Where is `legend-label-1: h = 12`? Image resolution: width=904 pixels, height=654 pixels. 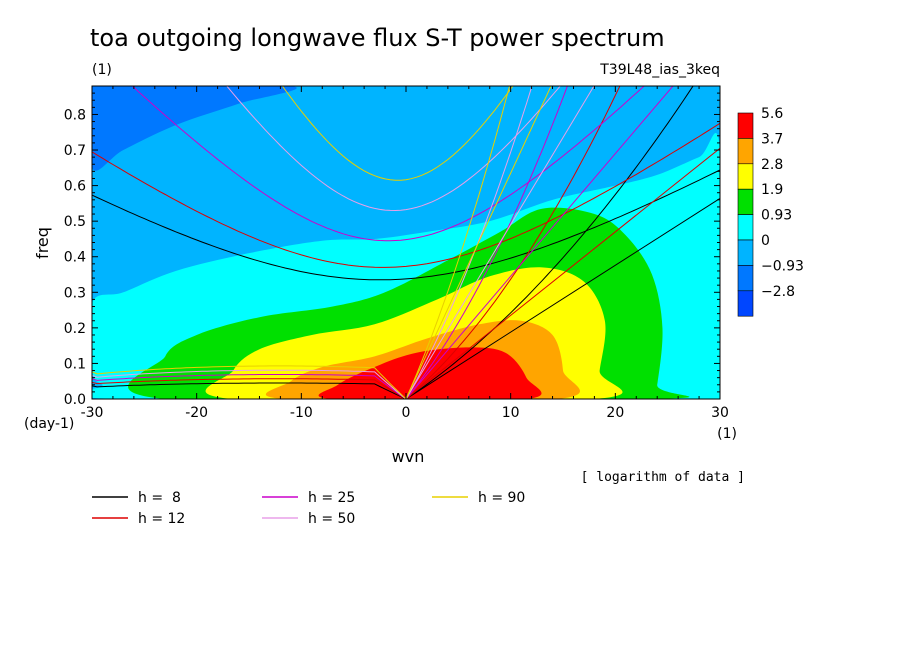
legend-label-1: h = 12 is located at coordinates (161, 519).